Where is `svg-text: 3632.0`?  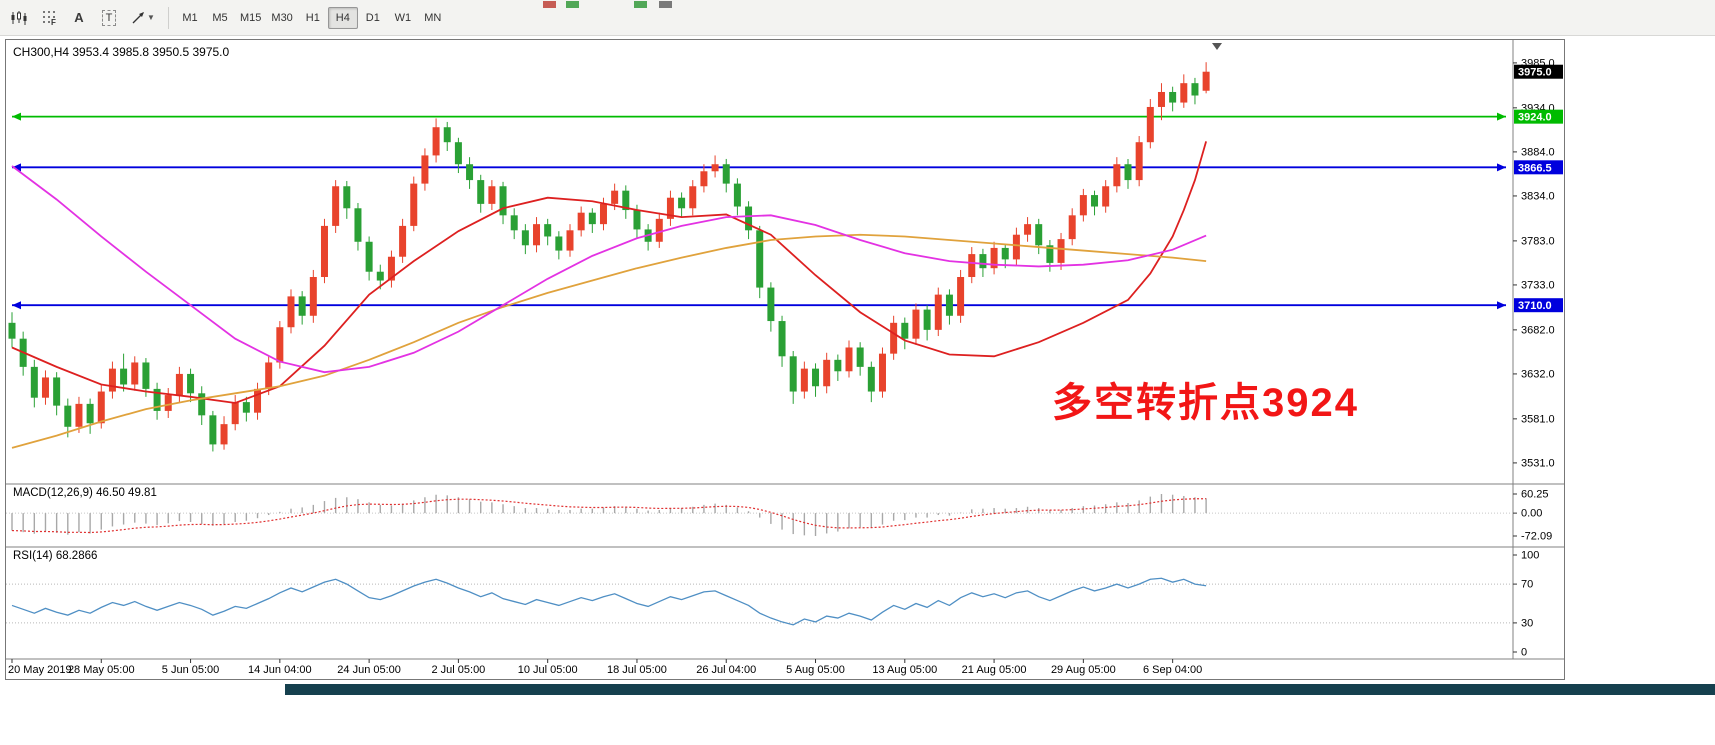 svg-text: 3632.0 is located at coordinates (1538, 374).